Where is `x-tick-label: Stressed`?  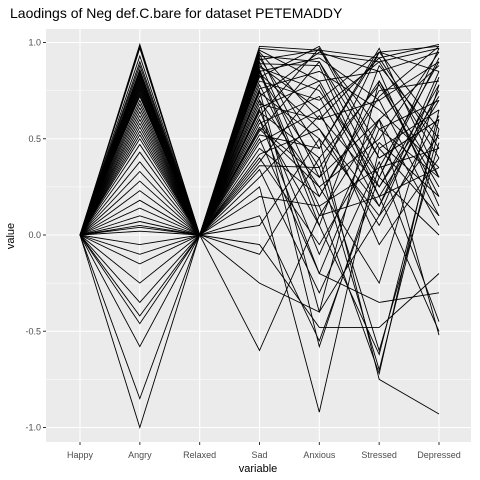 x-tick-label: Stressed is located at coordinates (379, 455).